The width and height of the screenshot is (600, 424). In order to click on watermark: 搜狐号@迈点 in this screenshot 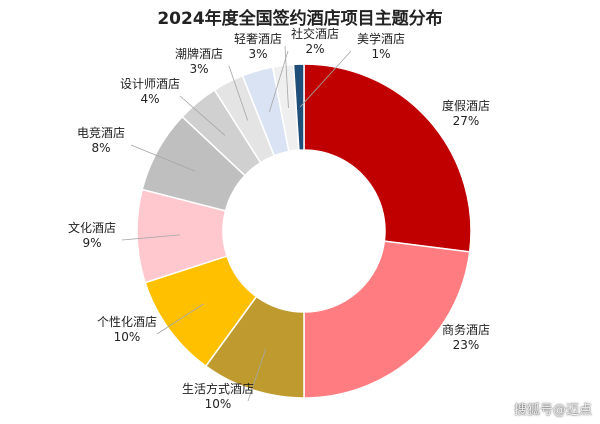, I will do `click(552, 410)`.